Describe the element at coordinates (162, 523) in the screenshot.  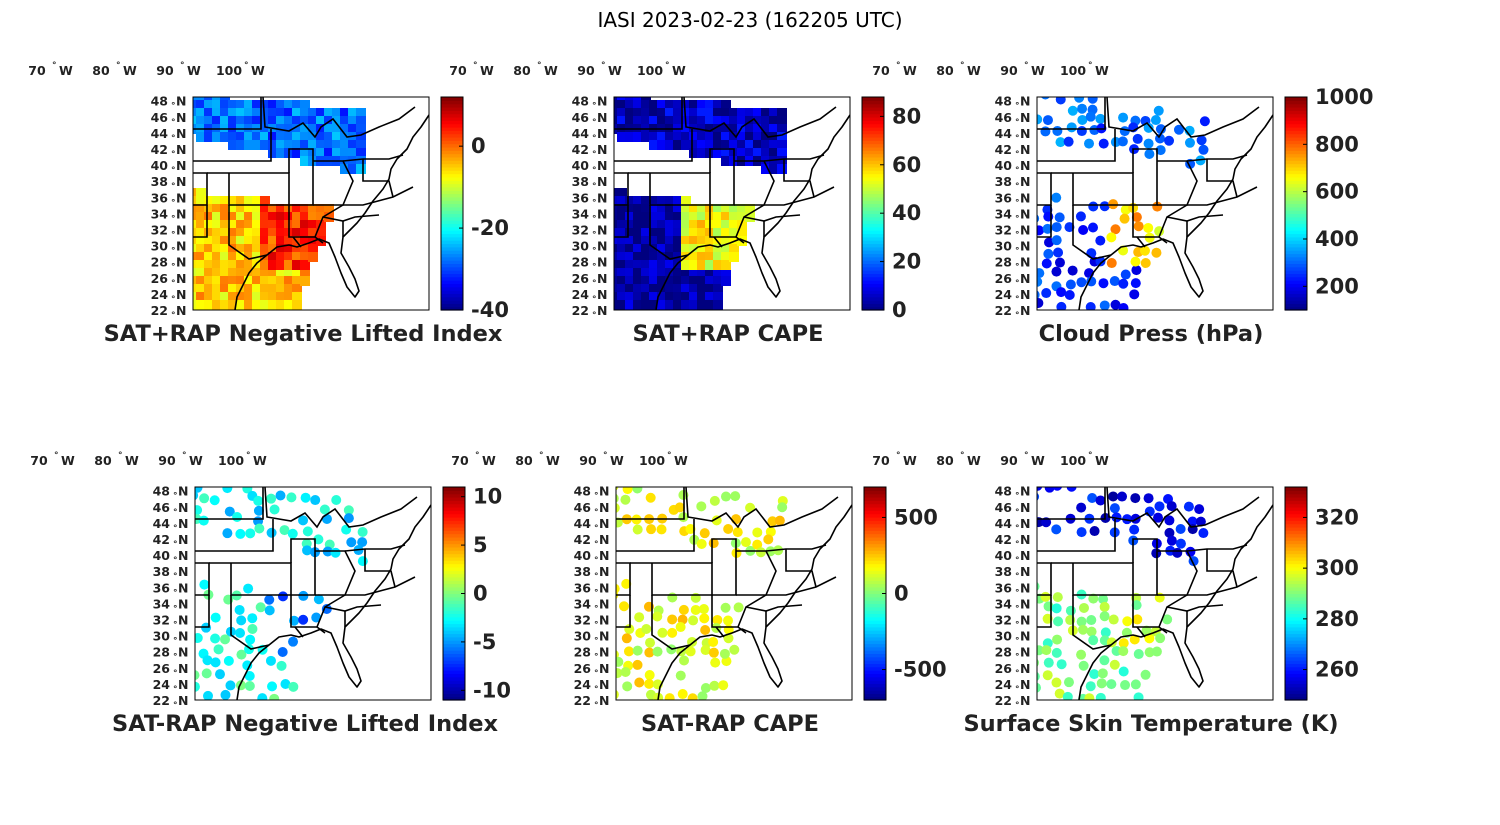
I see `lat-tick-label: 44` at that location.